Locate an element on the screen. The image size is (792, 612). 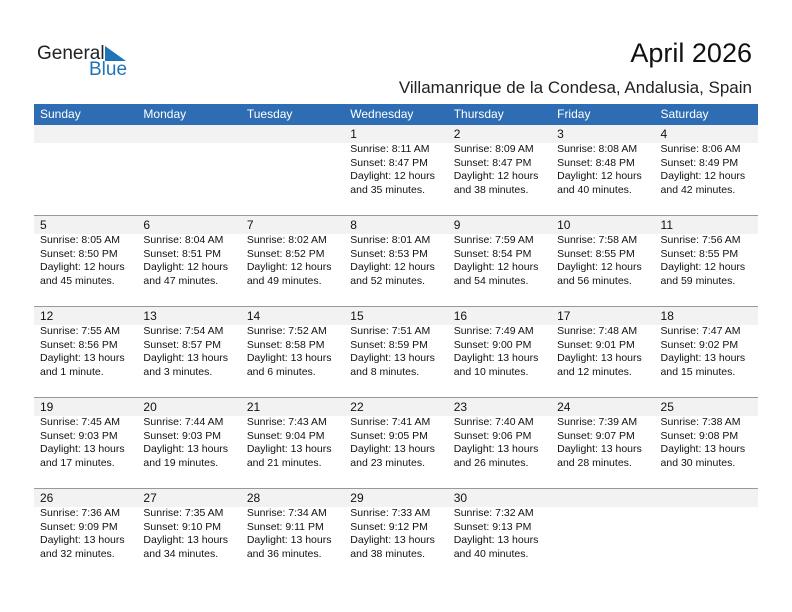
daylight-minutes: and 59 minutes. is located at coordinates (698, 280).